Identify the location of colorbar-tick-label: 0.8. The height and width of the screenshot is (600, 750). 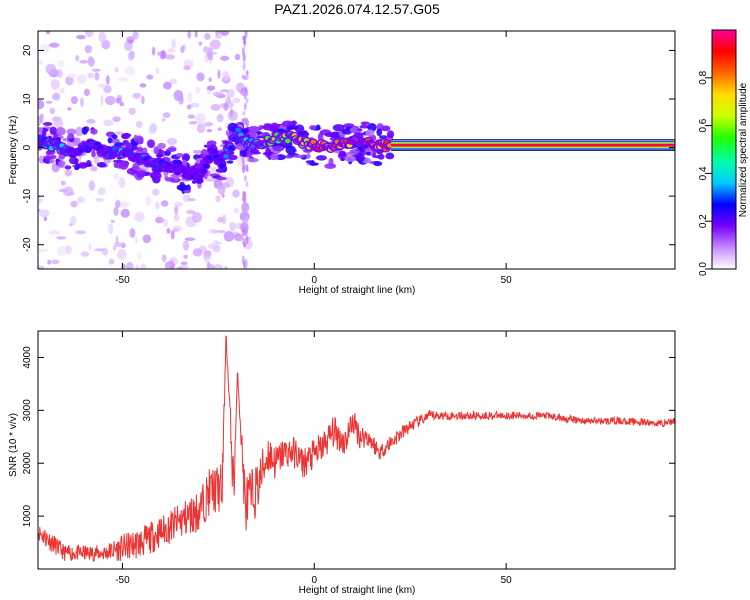
(703, 77).